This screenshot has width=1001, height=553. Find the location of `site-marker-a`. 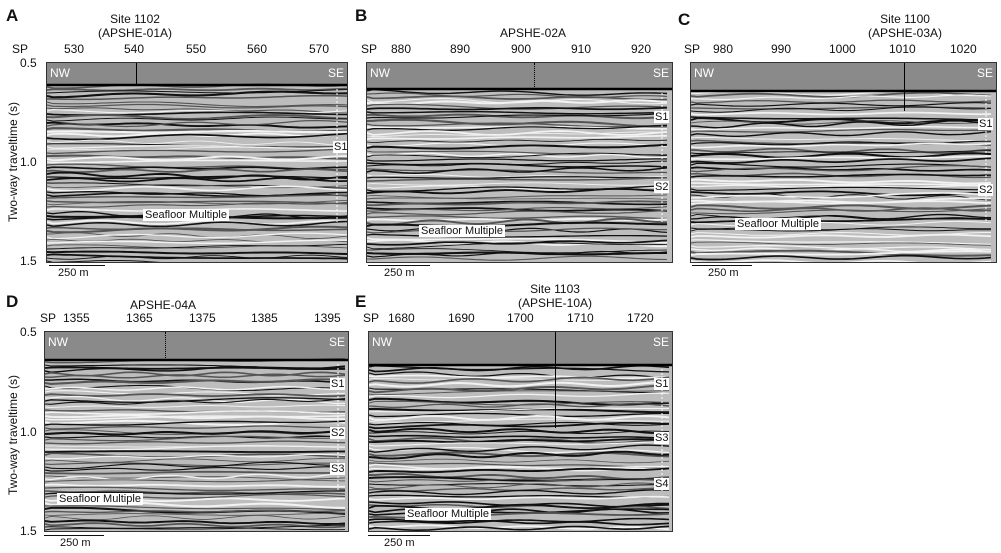

site-marker-a is located at coordinates (136, 74).